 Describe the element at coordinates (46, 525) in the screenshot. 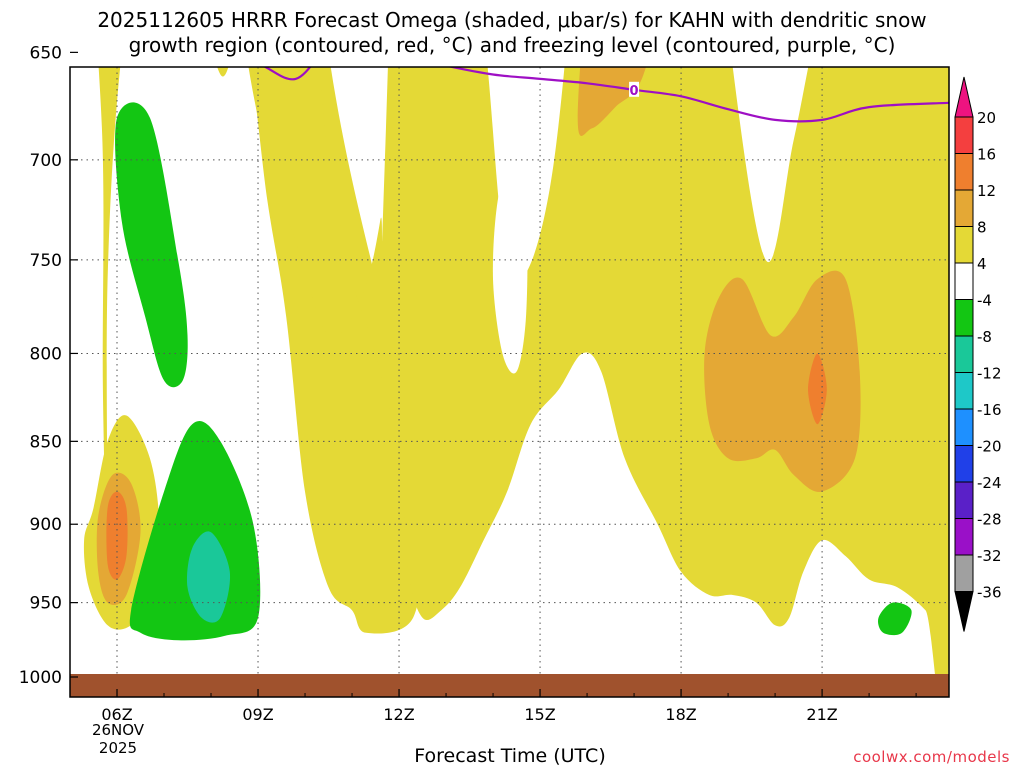

I see `y-tick-label-900: 900` at that location.